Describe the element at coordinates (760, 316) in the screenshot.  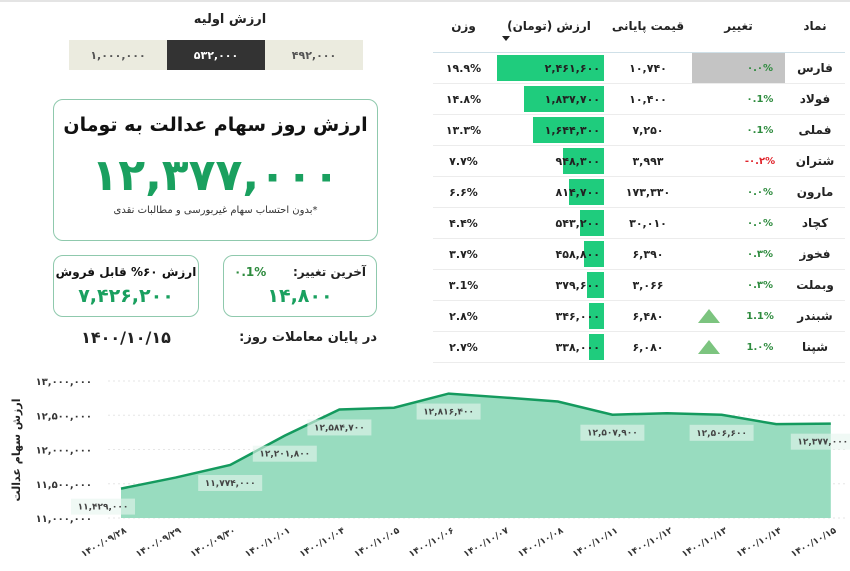
I see `change-percent: 1.1%` at that location.